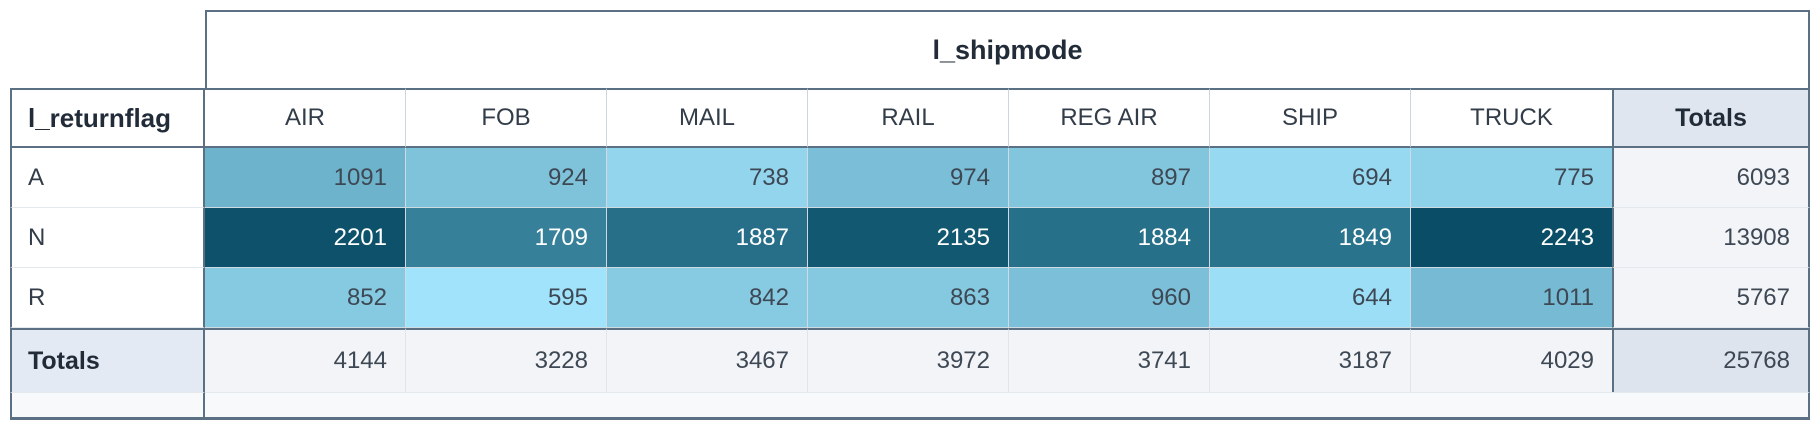 This screenshot has height=438, width=1820. I want to click on column-header-rail: RAIL, so click(908, 118).